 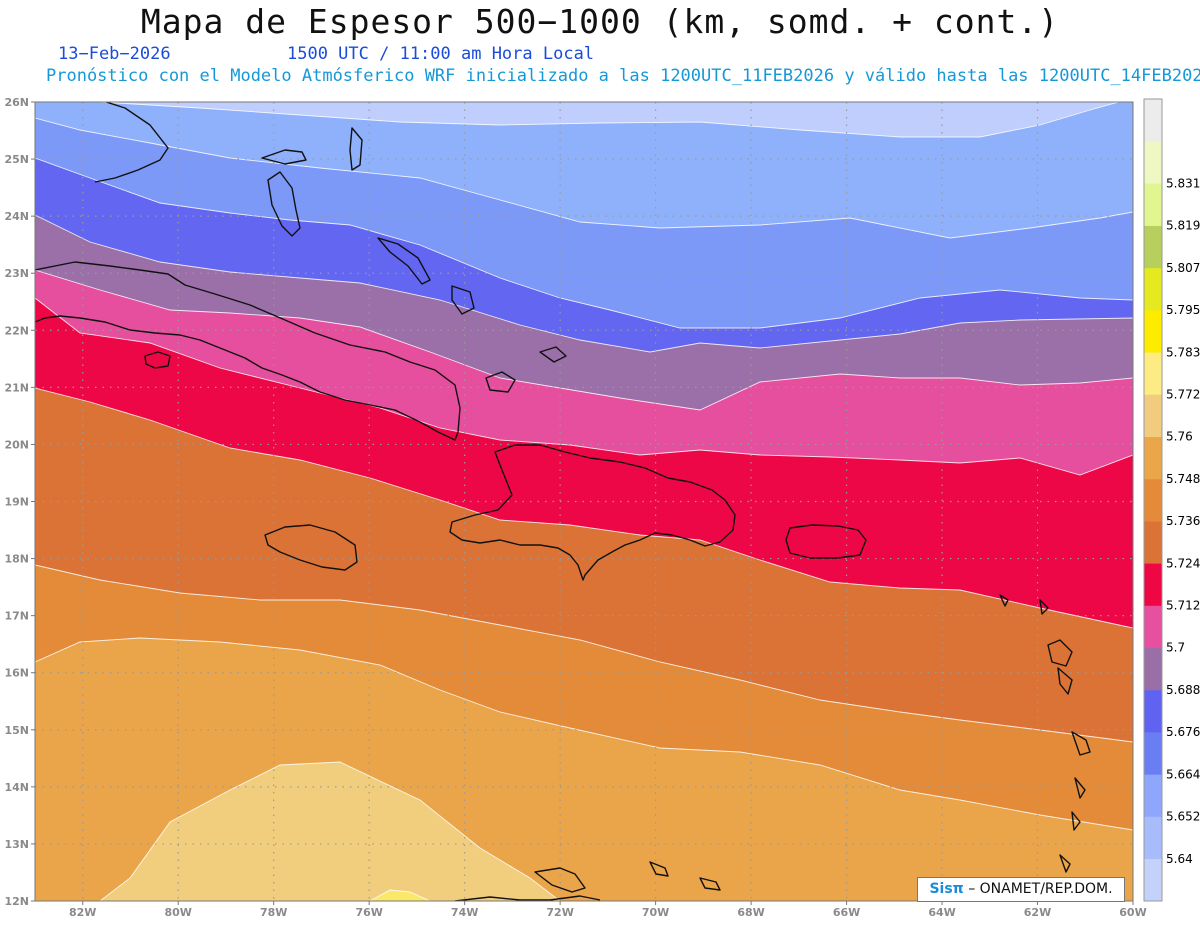 What do you see at coordinates (16, 559) in the screenshot?
I see `latitude-label: 18N` at bounding box center [16, 559].